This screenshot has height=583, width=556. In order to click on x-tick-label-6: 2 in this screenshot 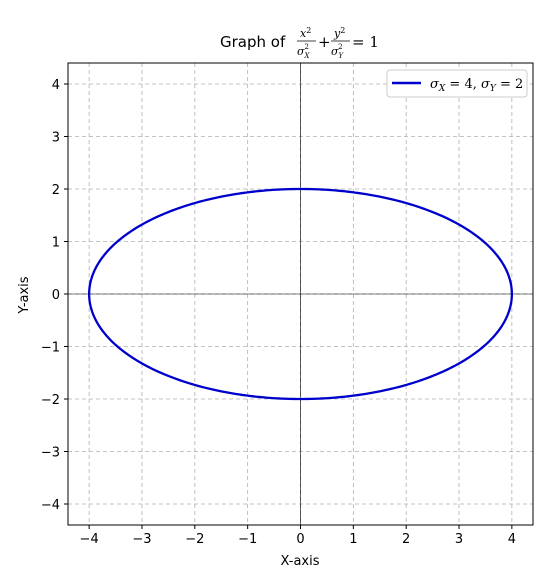, I will do `click(406, 539)`.